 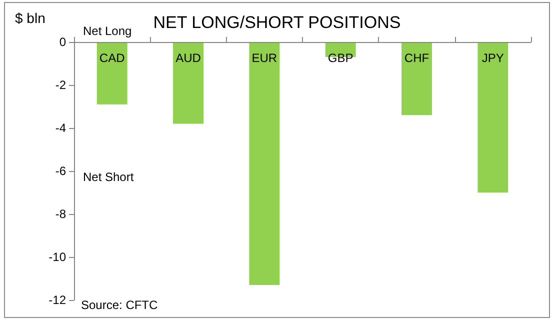 I want to click on x-tick-label: AUD, so click(x=189, y=58).